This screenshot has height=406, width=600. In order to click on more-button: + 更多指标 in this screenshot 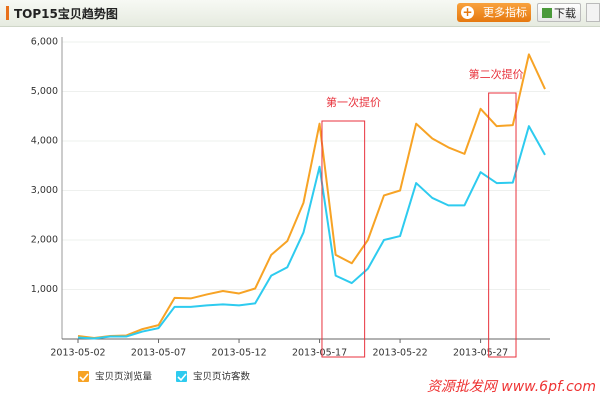, I will do `click(494, 12)`.